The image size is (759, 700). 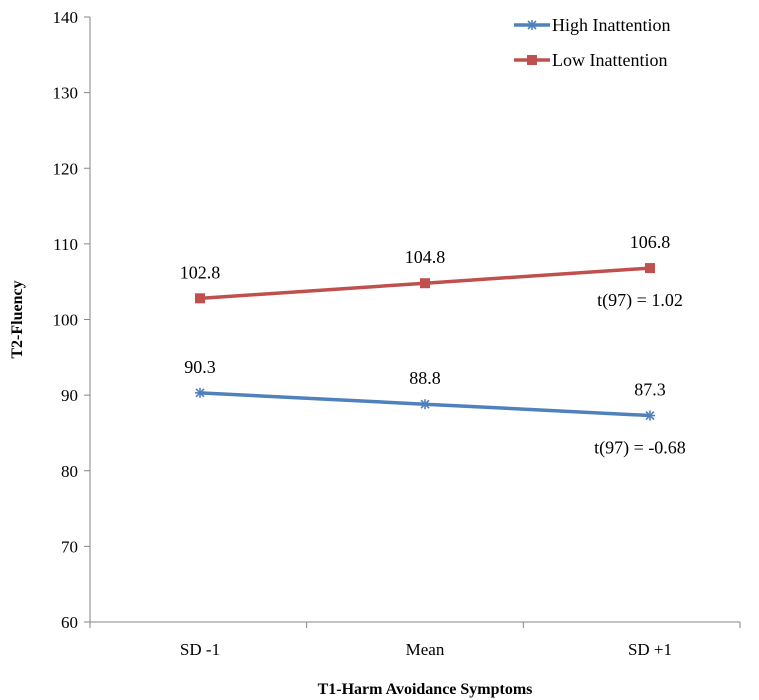 I want to click on x-tick-label: SD +1, so click(x=650, y=649).